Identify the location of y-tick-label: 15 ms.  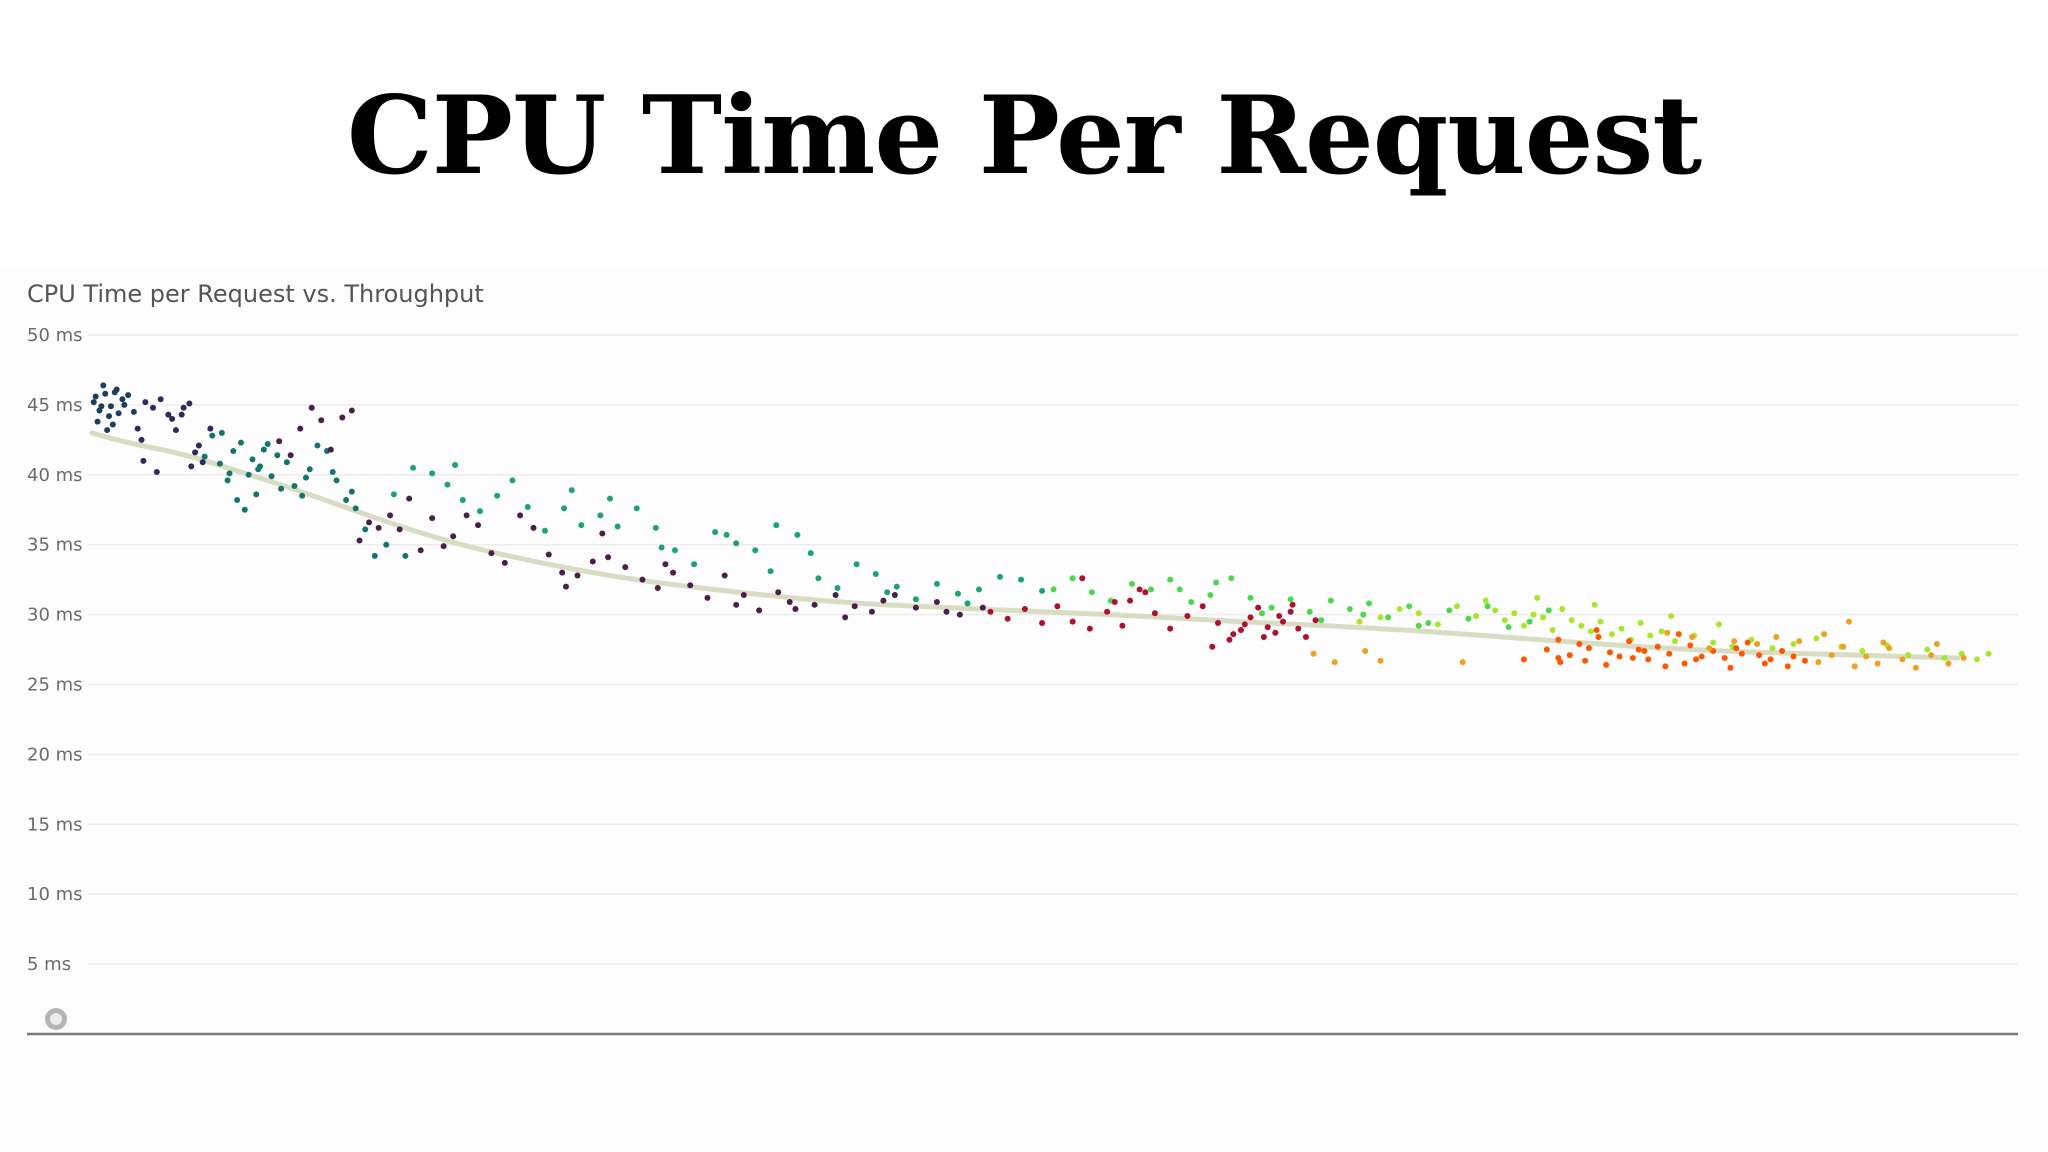
(55, 824).